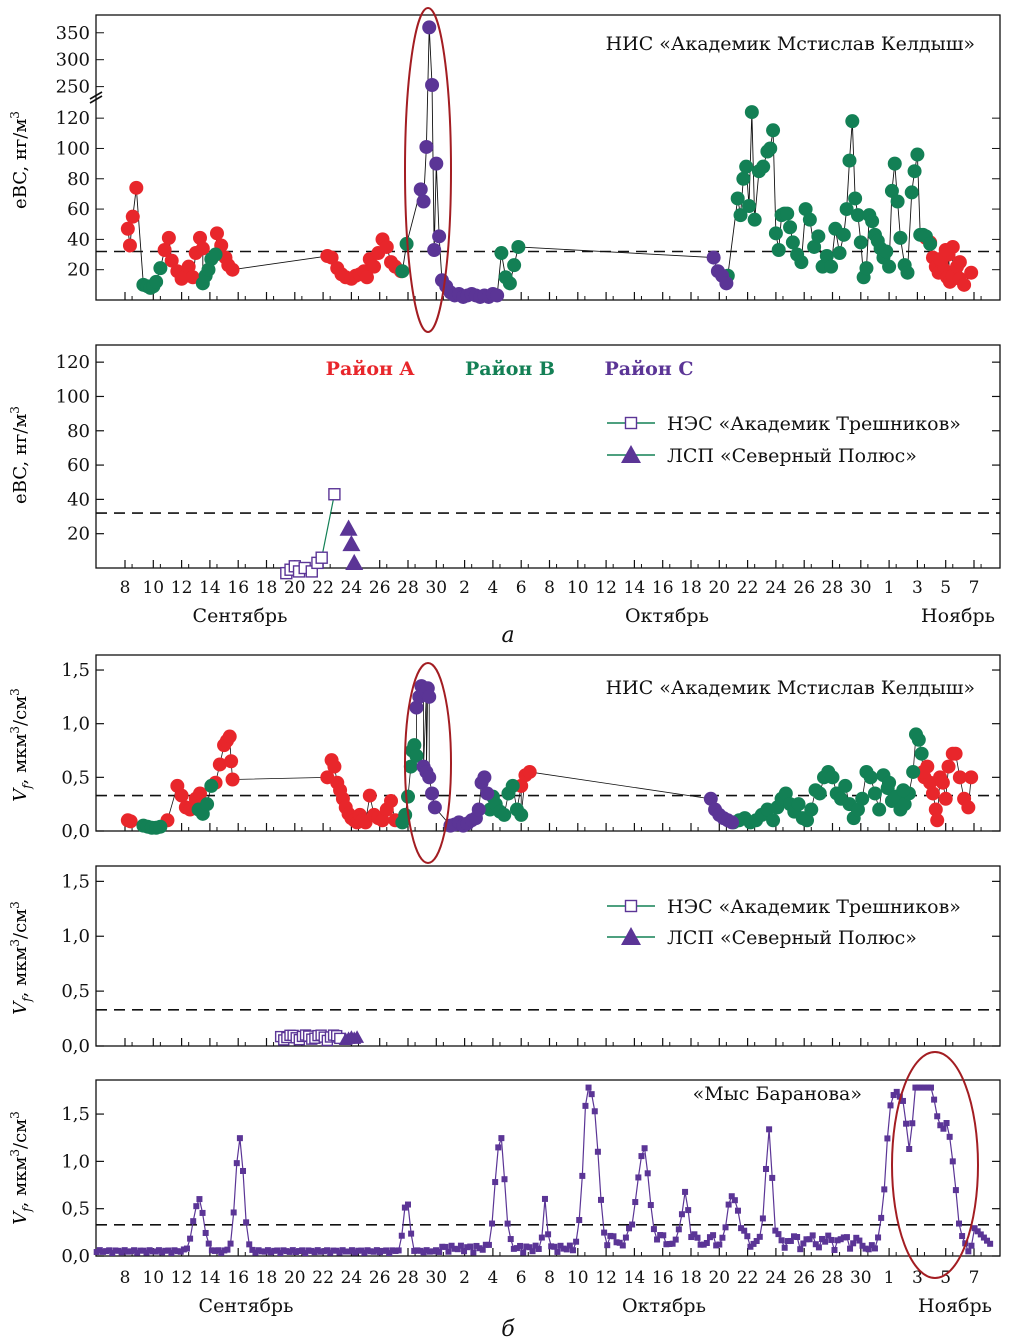 The image size is (1016, 1341). I want to click on y-axis-label: Vf, мкм3/см3, so click(21, 745).